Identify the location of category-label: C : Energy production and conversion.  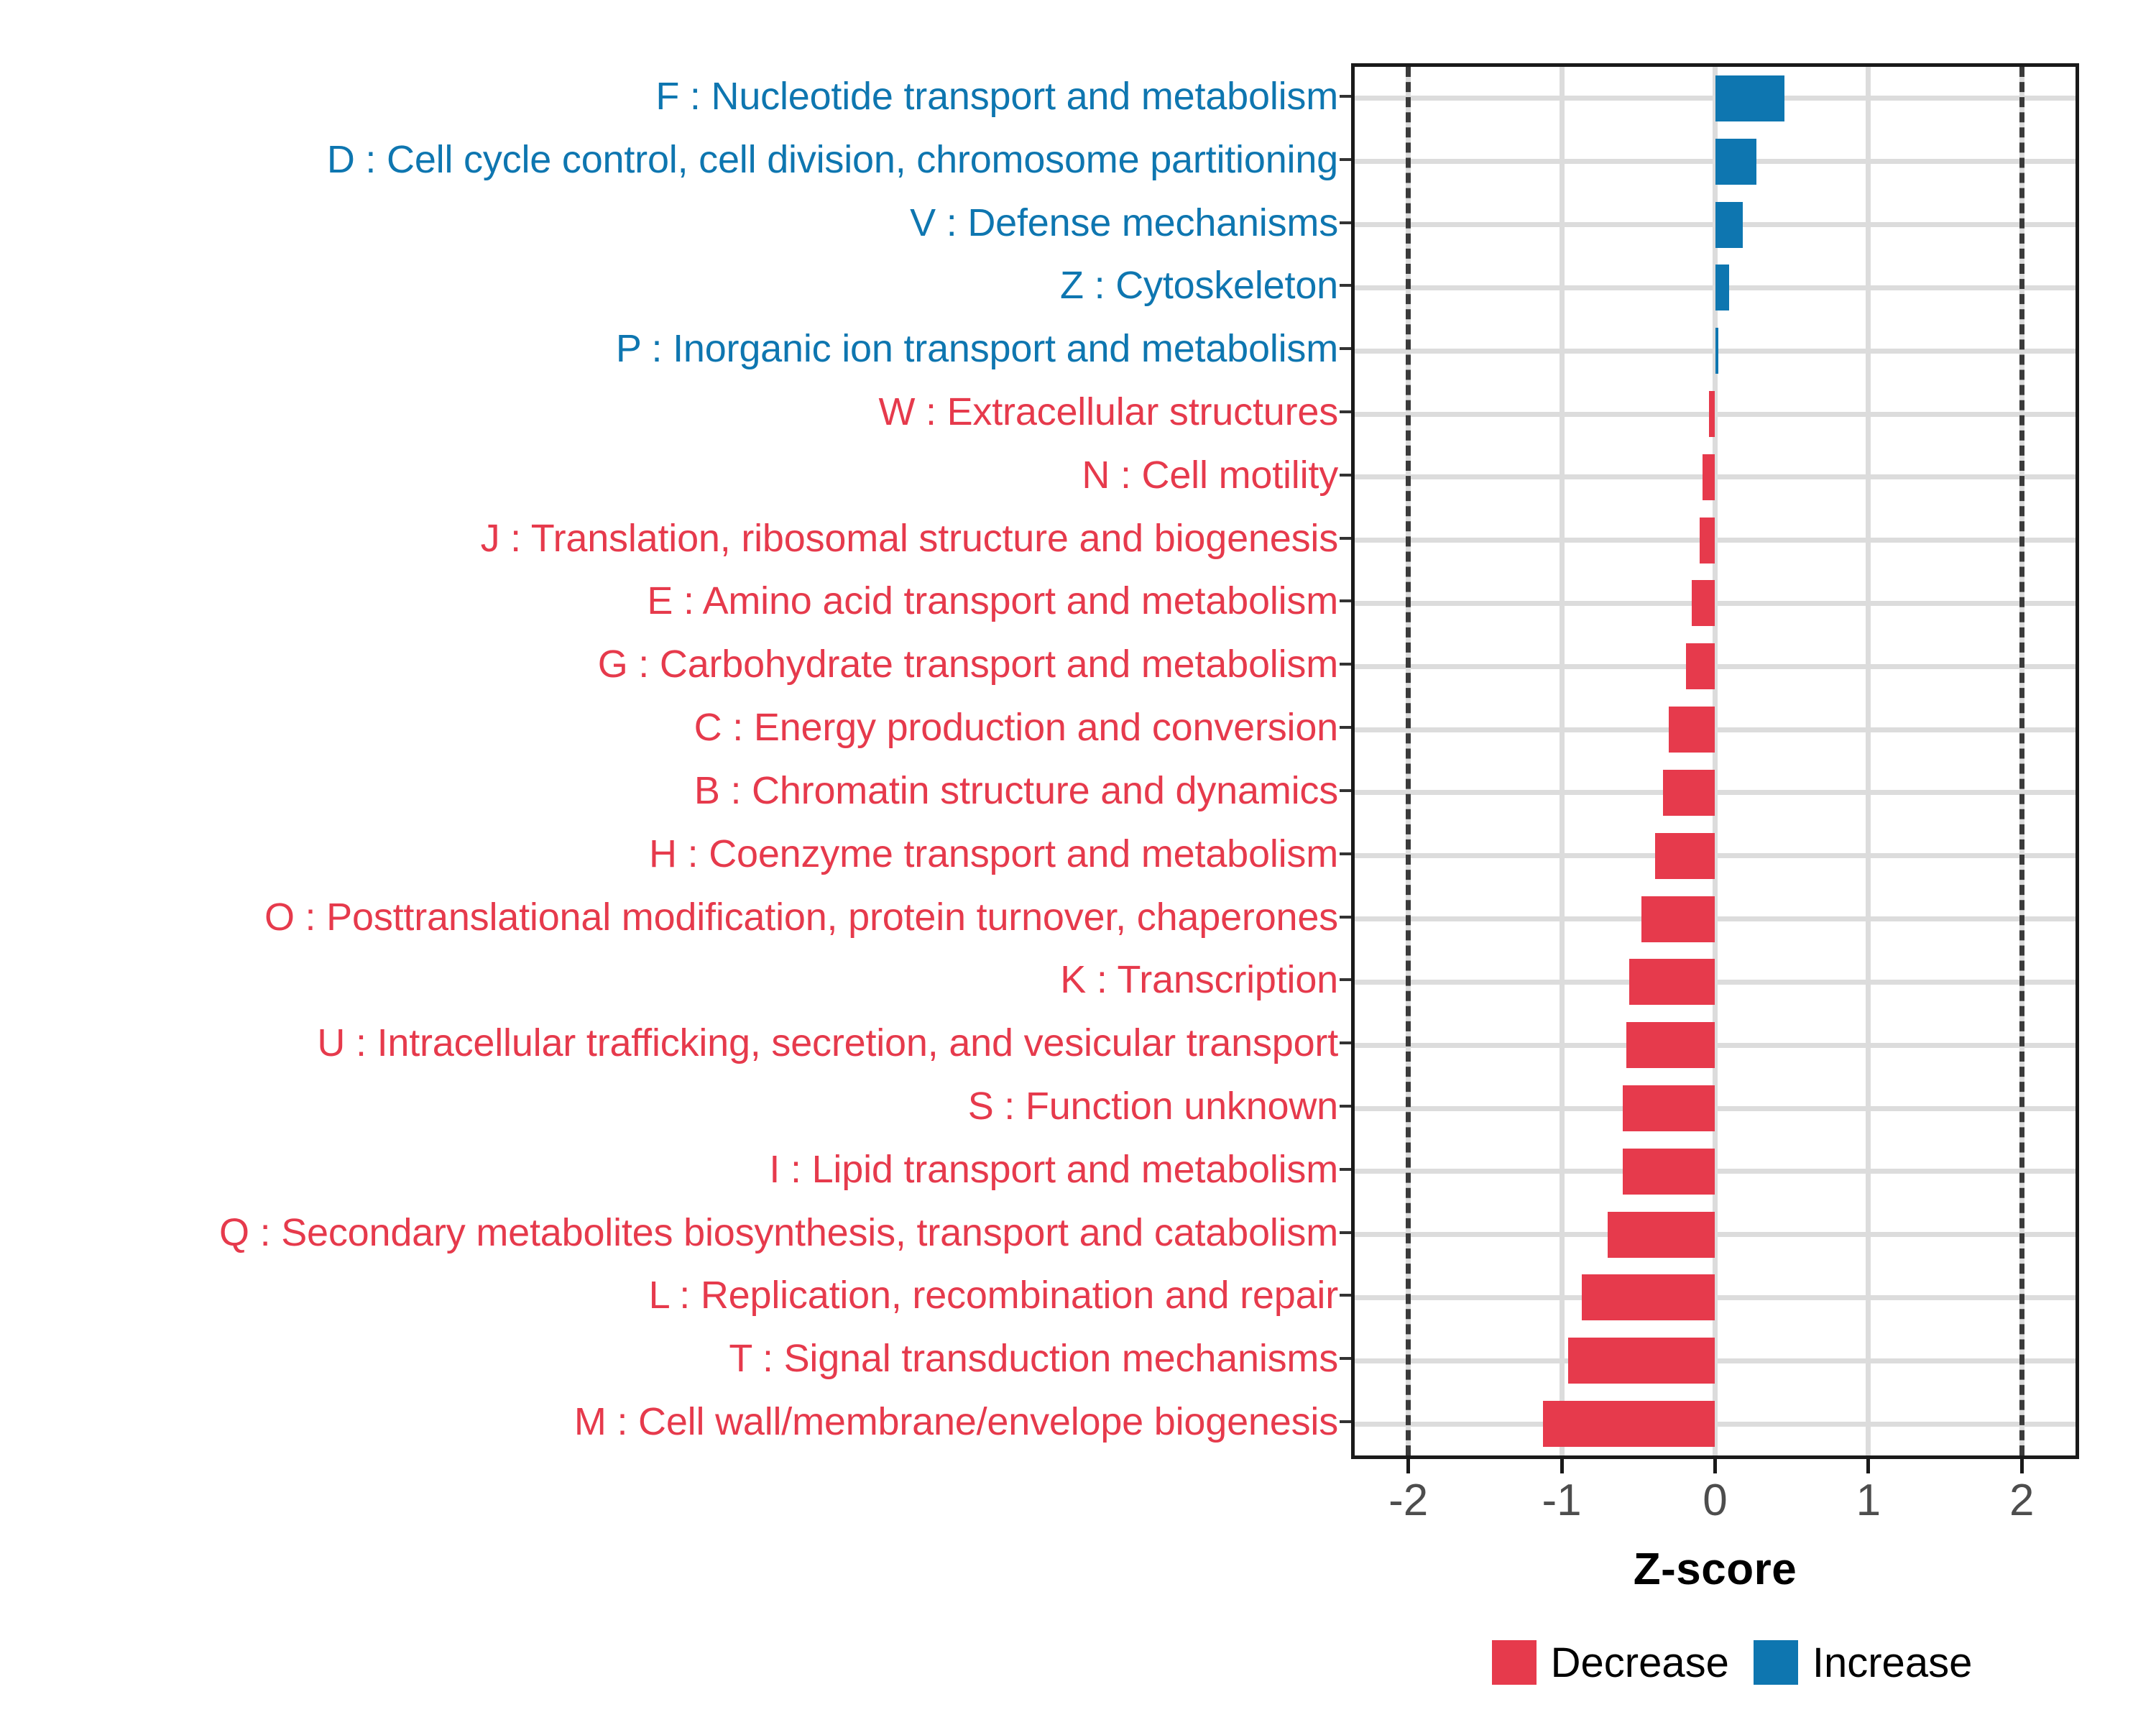
(1017, 728).